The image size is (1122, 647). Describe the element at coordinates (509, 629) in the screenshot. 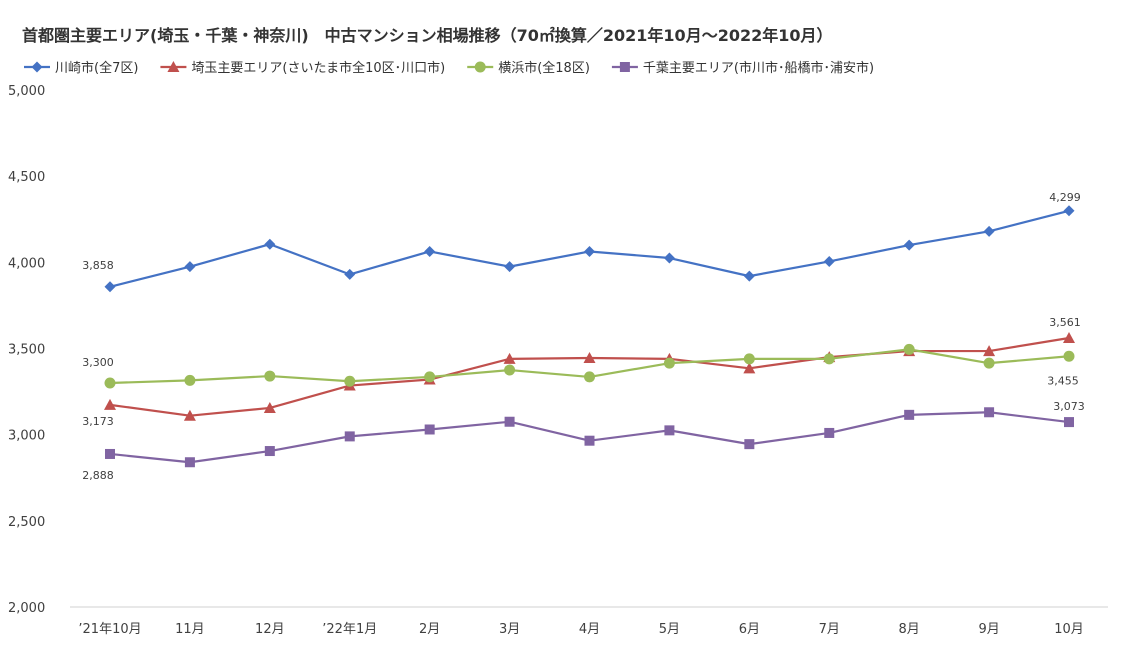

I see `x-tick-label: 3月` at that location.